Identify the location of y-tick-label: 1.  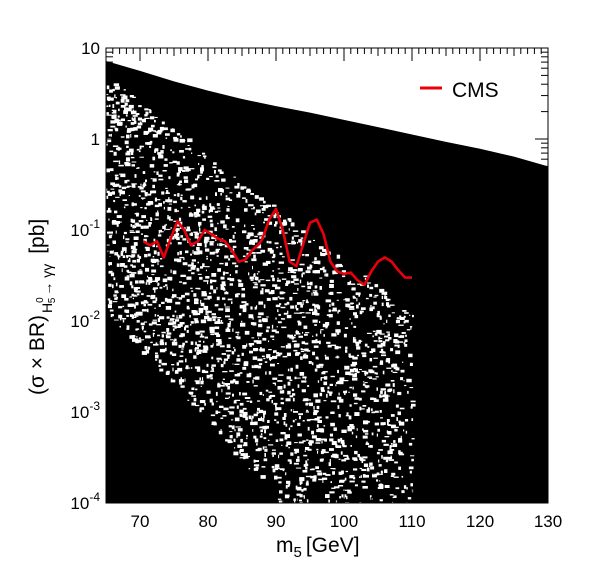
(95, 139).